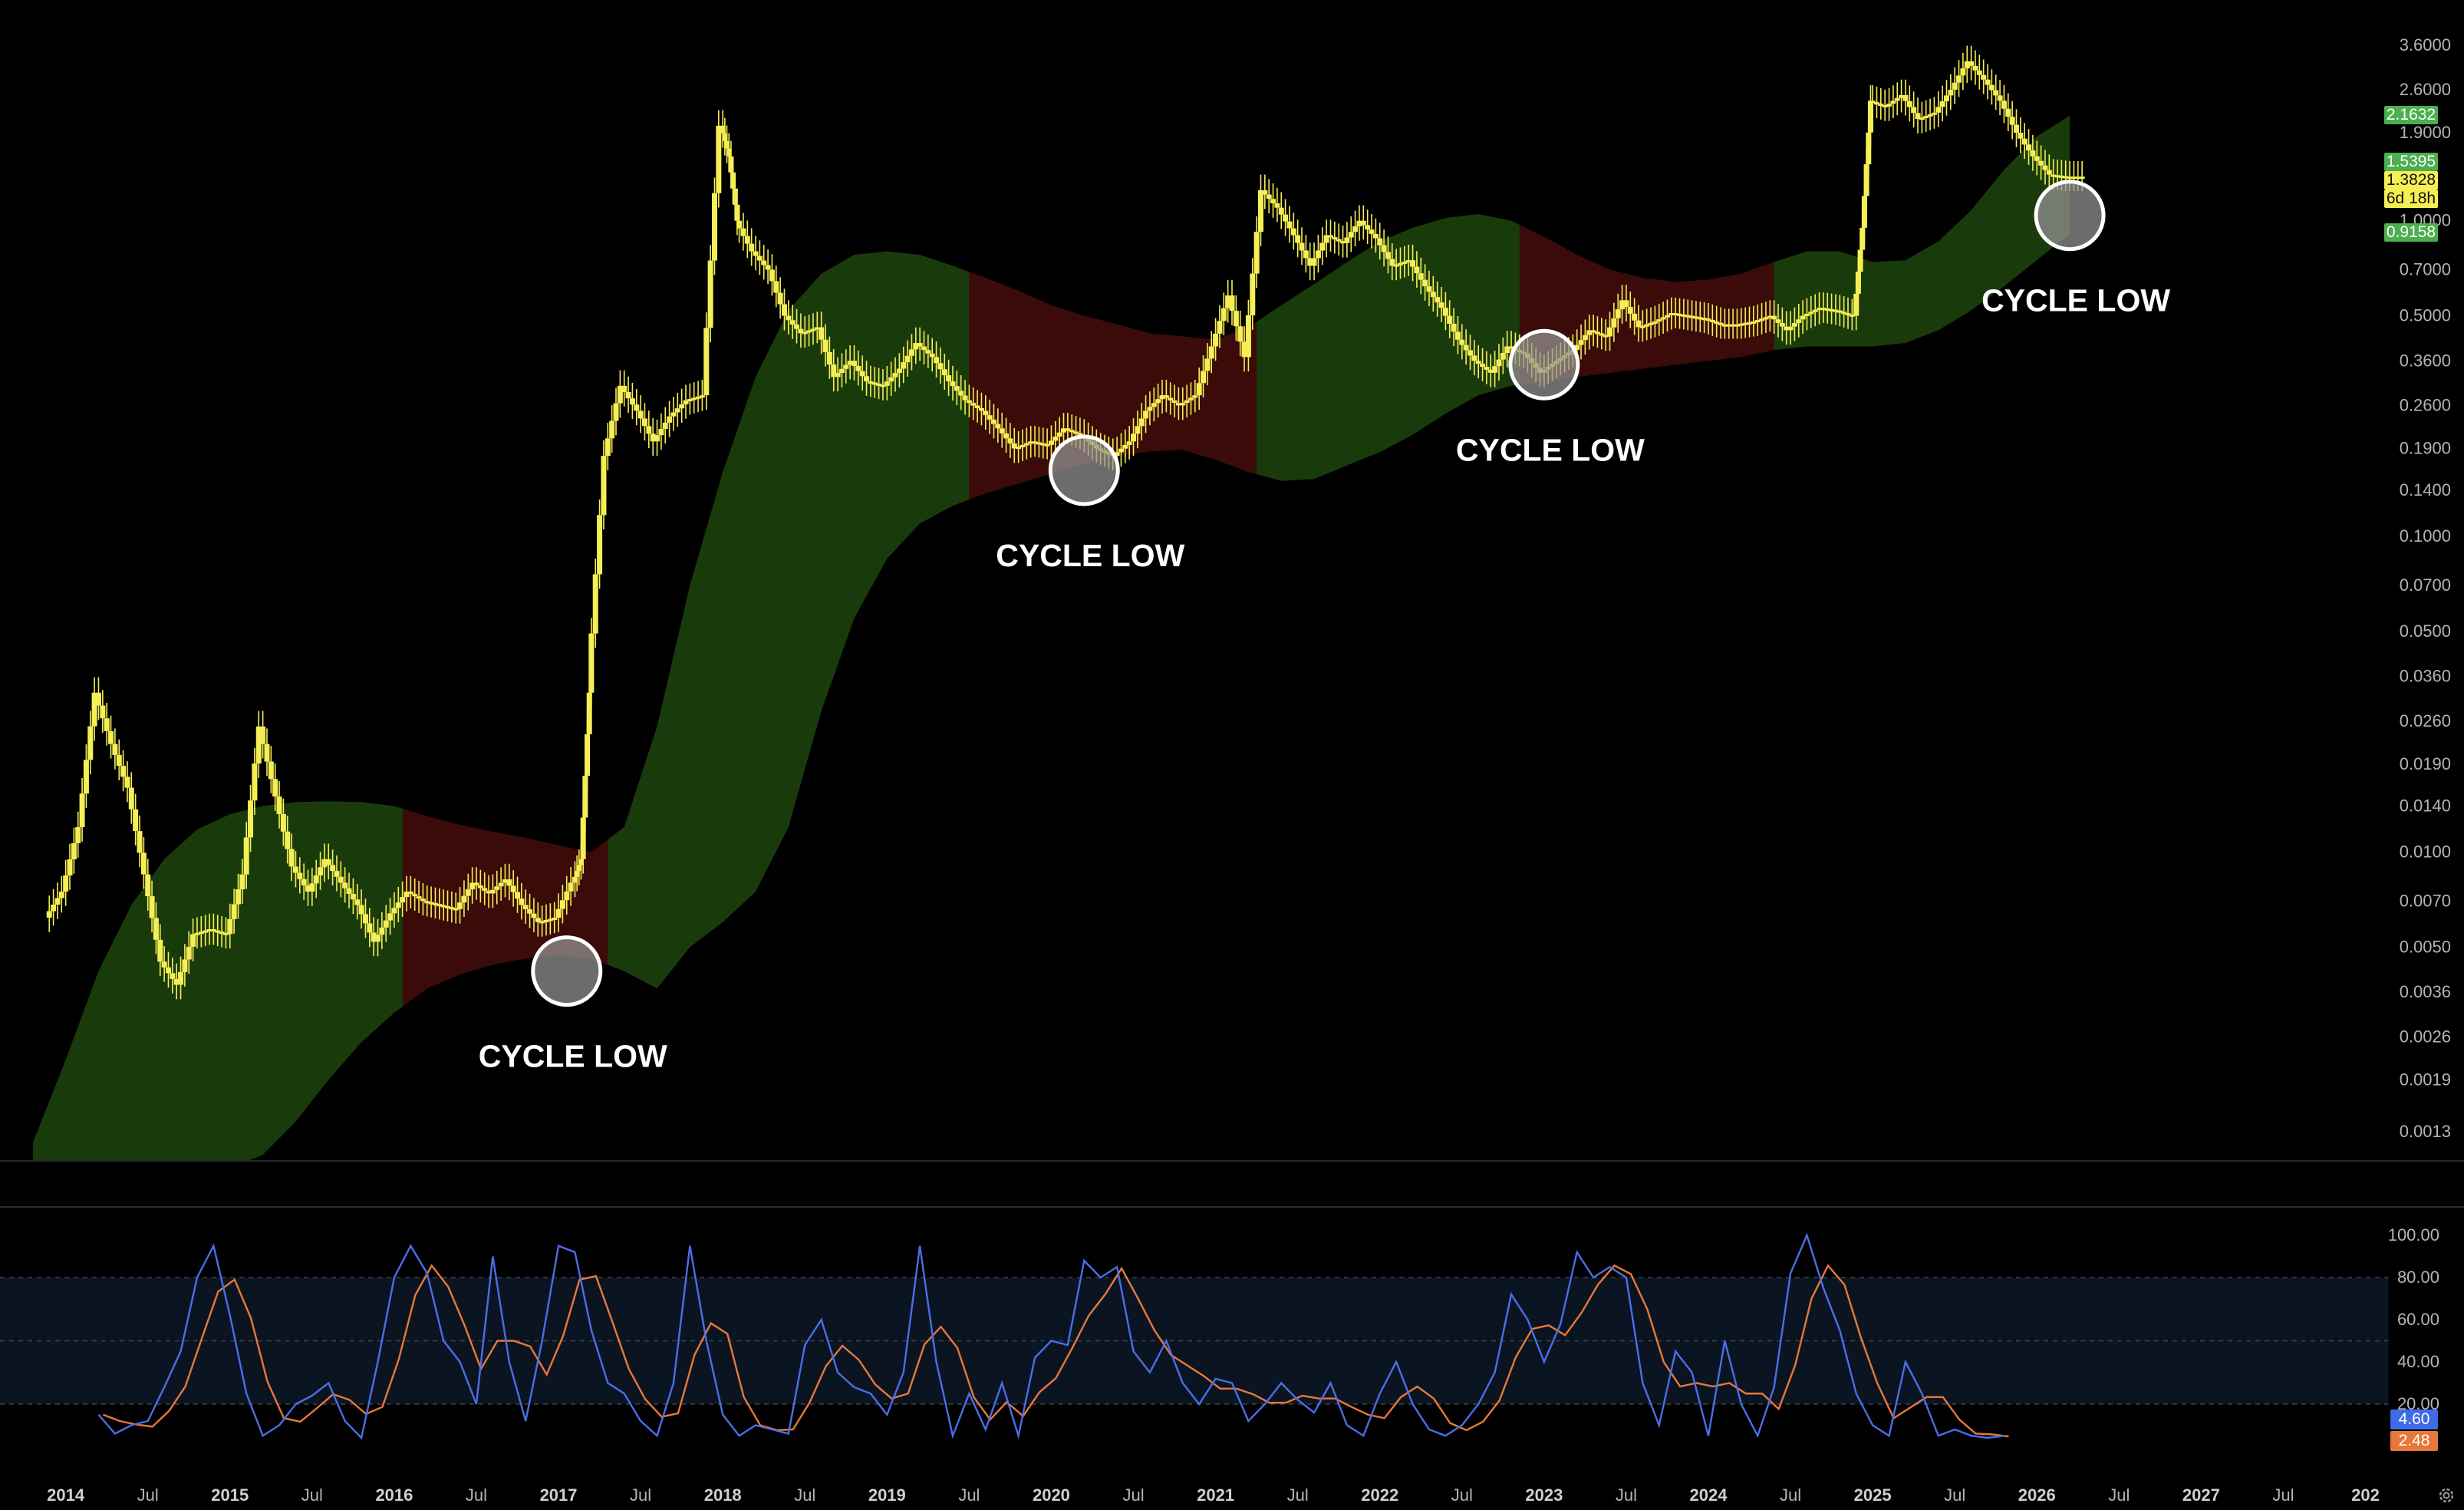 This screenshot has width=2464, height=1510. I want to click on price-tag: 1.5395, so click(2411, 161).